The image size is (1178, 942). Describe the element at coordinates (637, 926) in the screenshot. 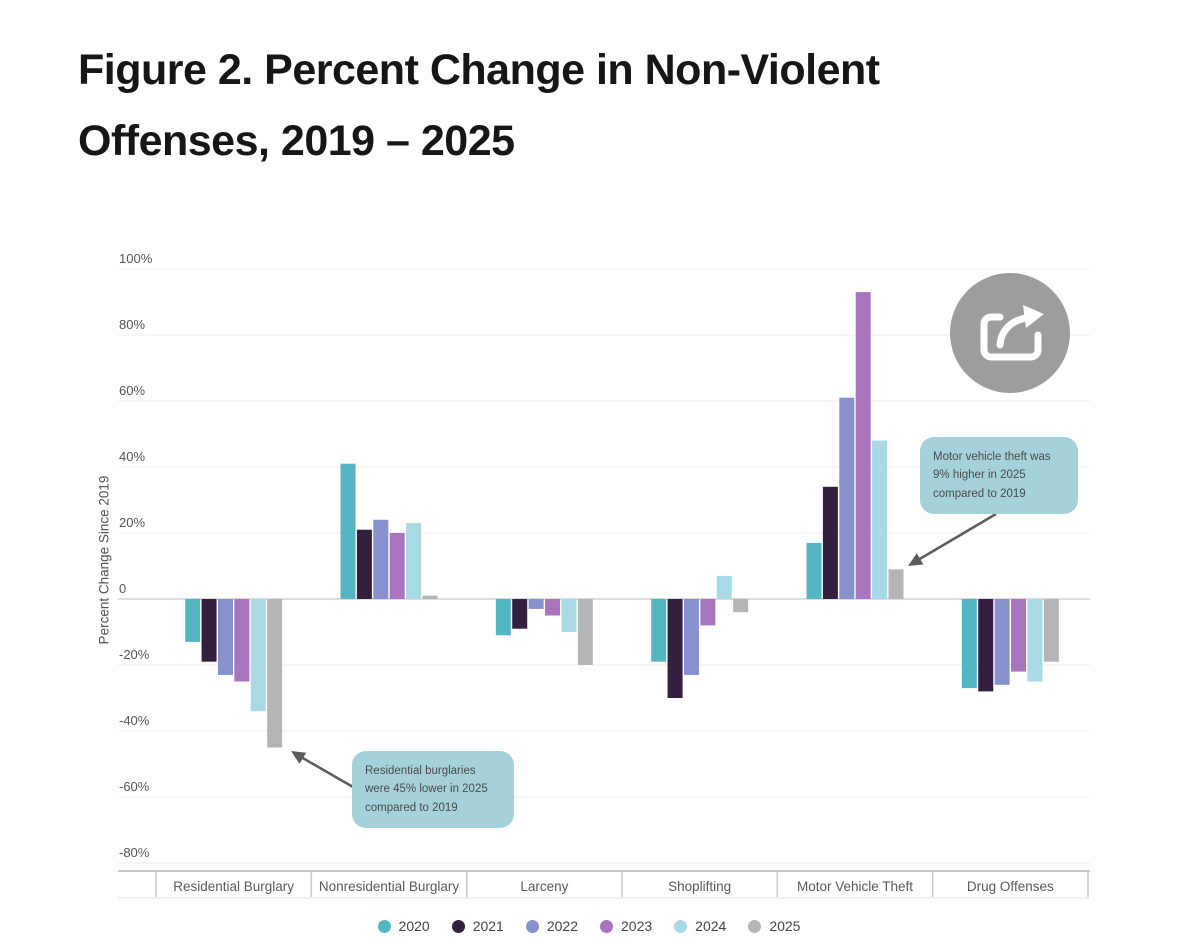

I see `legend-label-2023: 2023` at that location.